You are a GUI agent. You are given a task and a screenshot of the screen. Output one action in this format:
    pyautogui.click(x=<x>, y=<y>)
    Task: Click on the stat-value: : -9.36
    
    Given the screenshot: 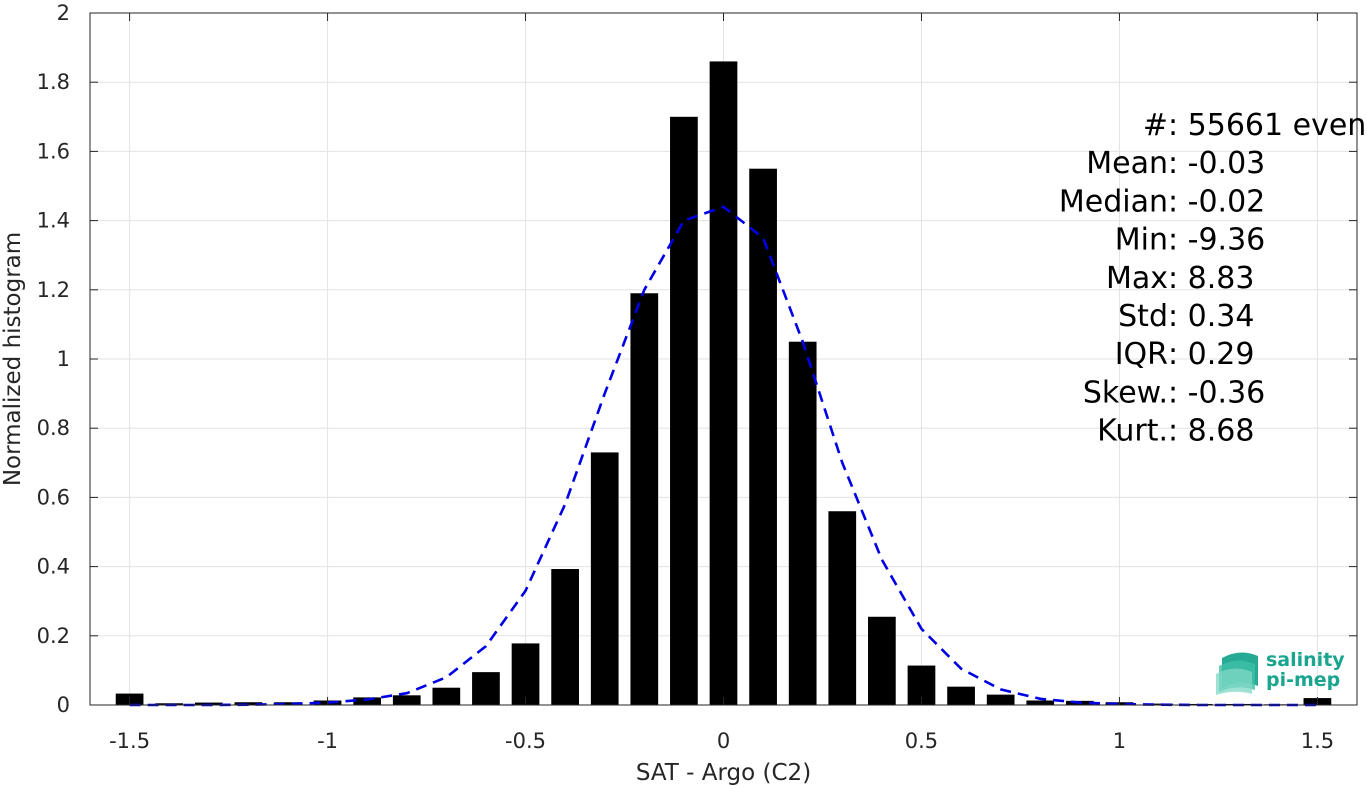 What is the action you would take?
    pyautogui.click(x=1216, y=240)
    